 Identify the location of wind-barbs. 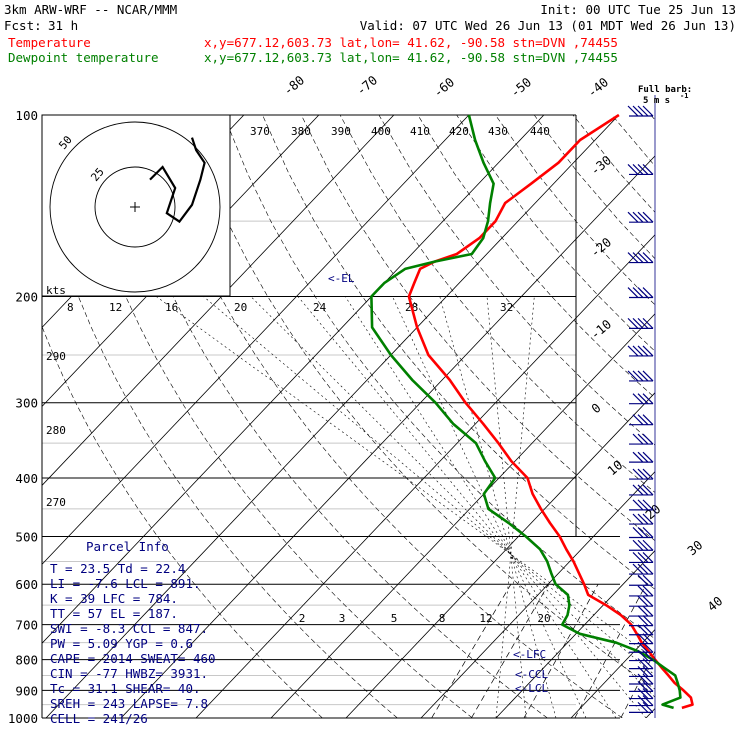
(641, 406).